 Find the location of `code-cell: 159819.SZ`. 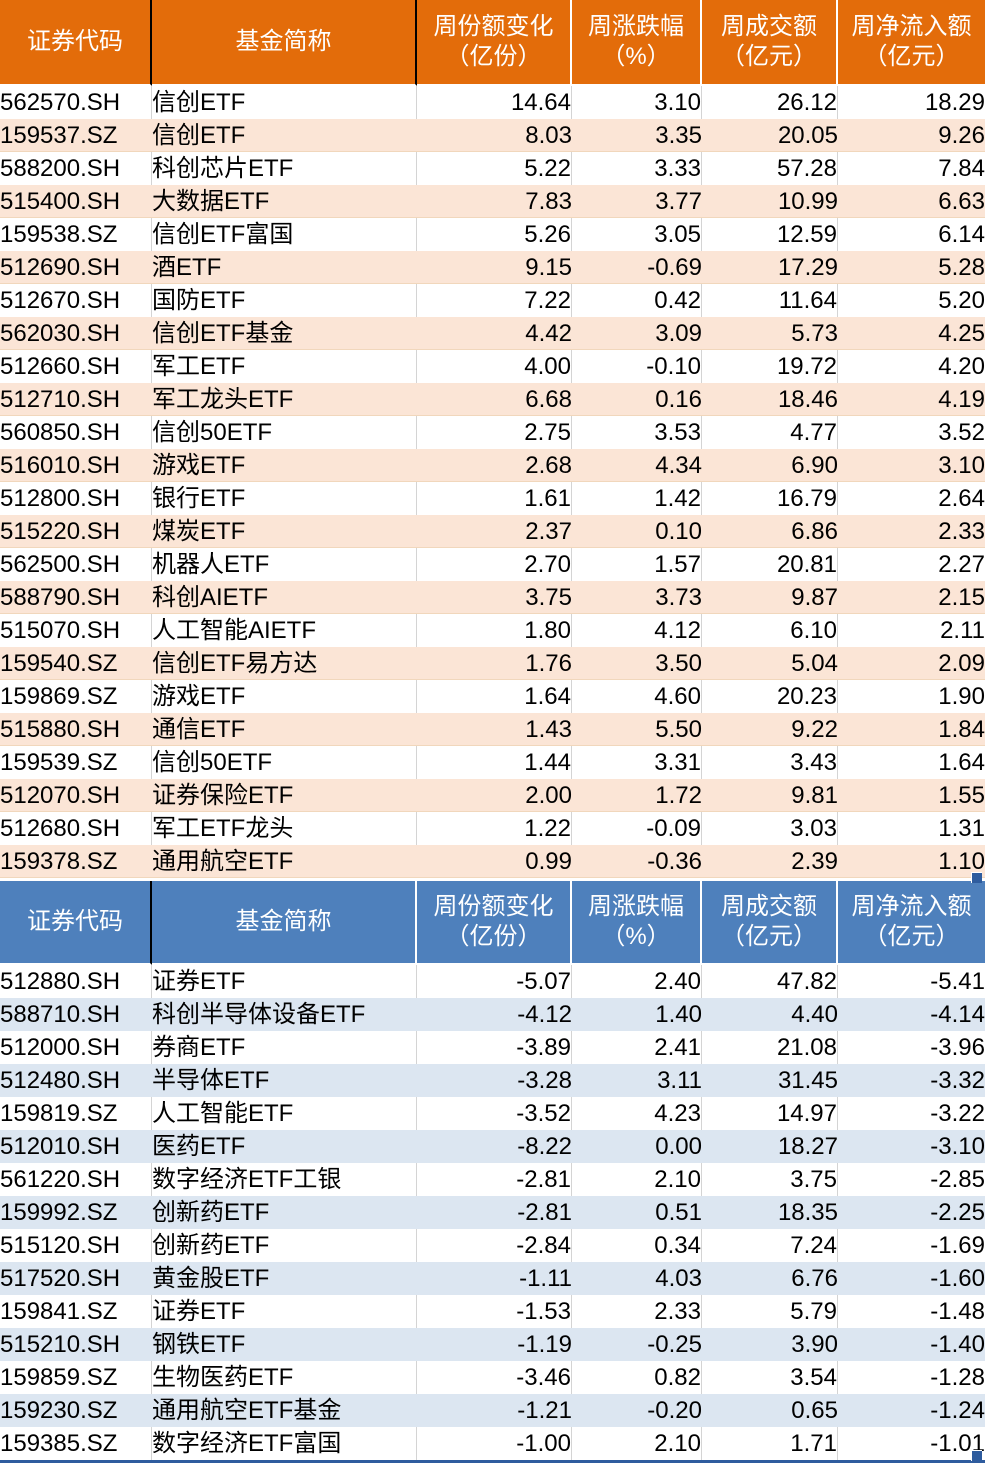

code-cell: 159819.SZ is located at coordinates (76, 1113).